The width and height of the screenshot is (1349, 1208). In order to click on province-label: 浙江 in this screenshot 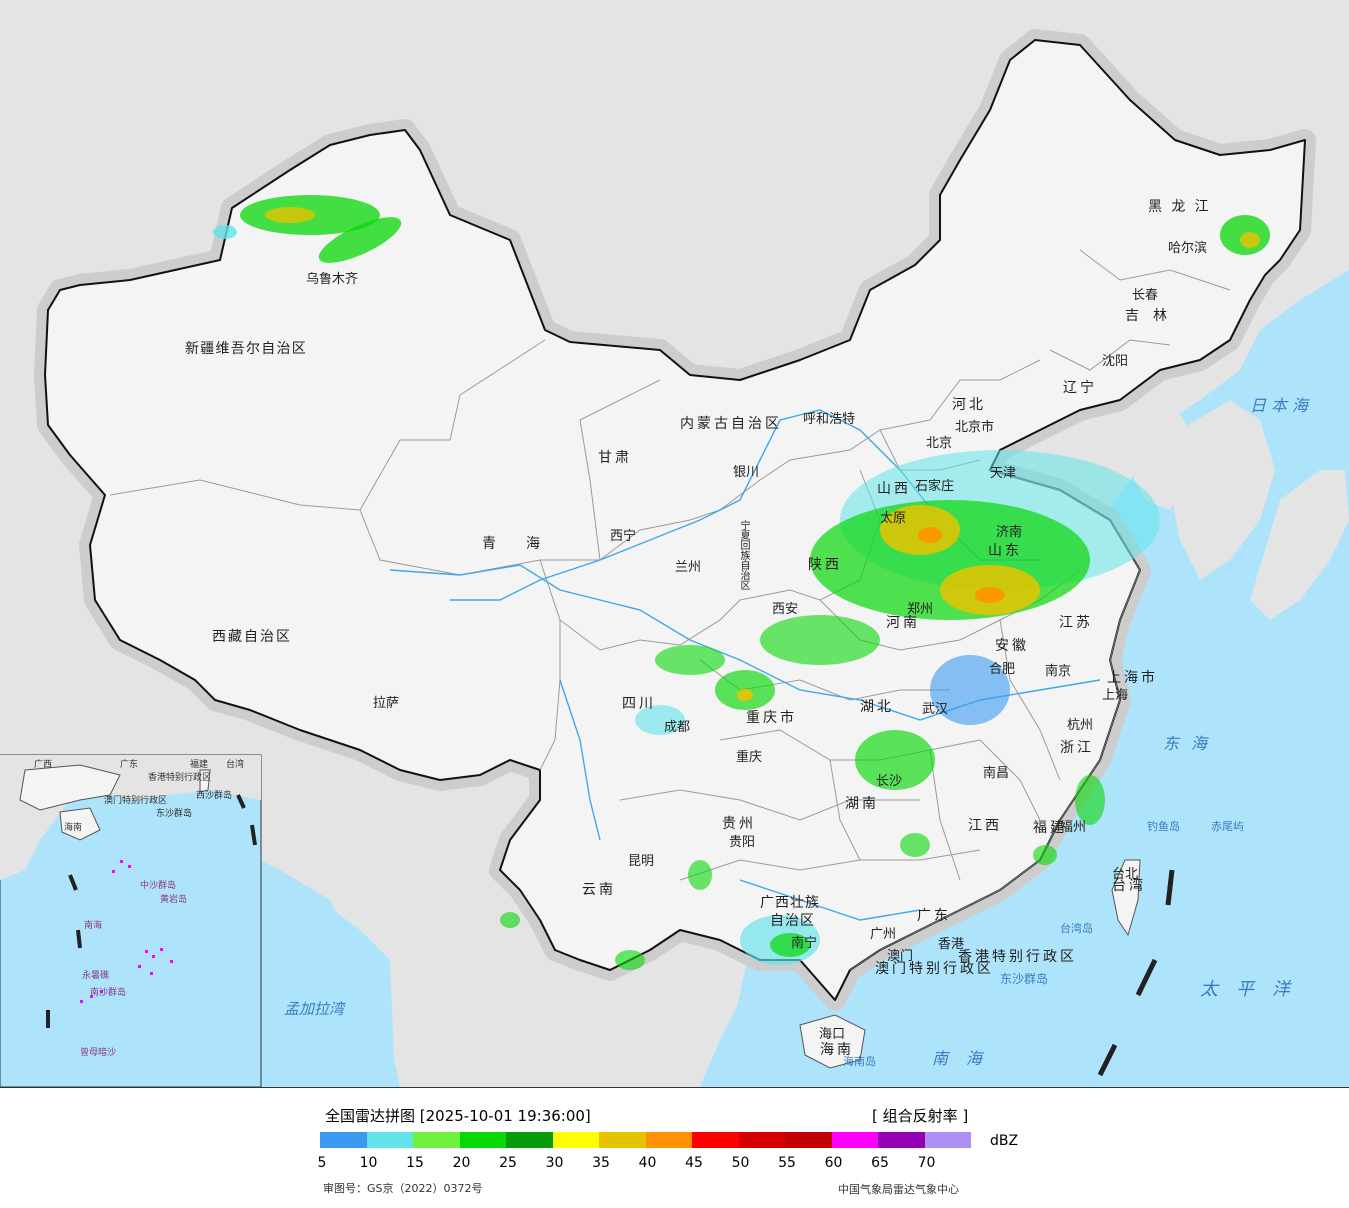, I will do `click(1077, 748)`.